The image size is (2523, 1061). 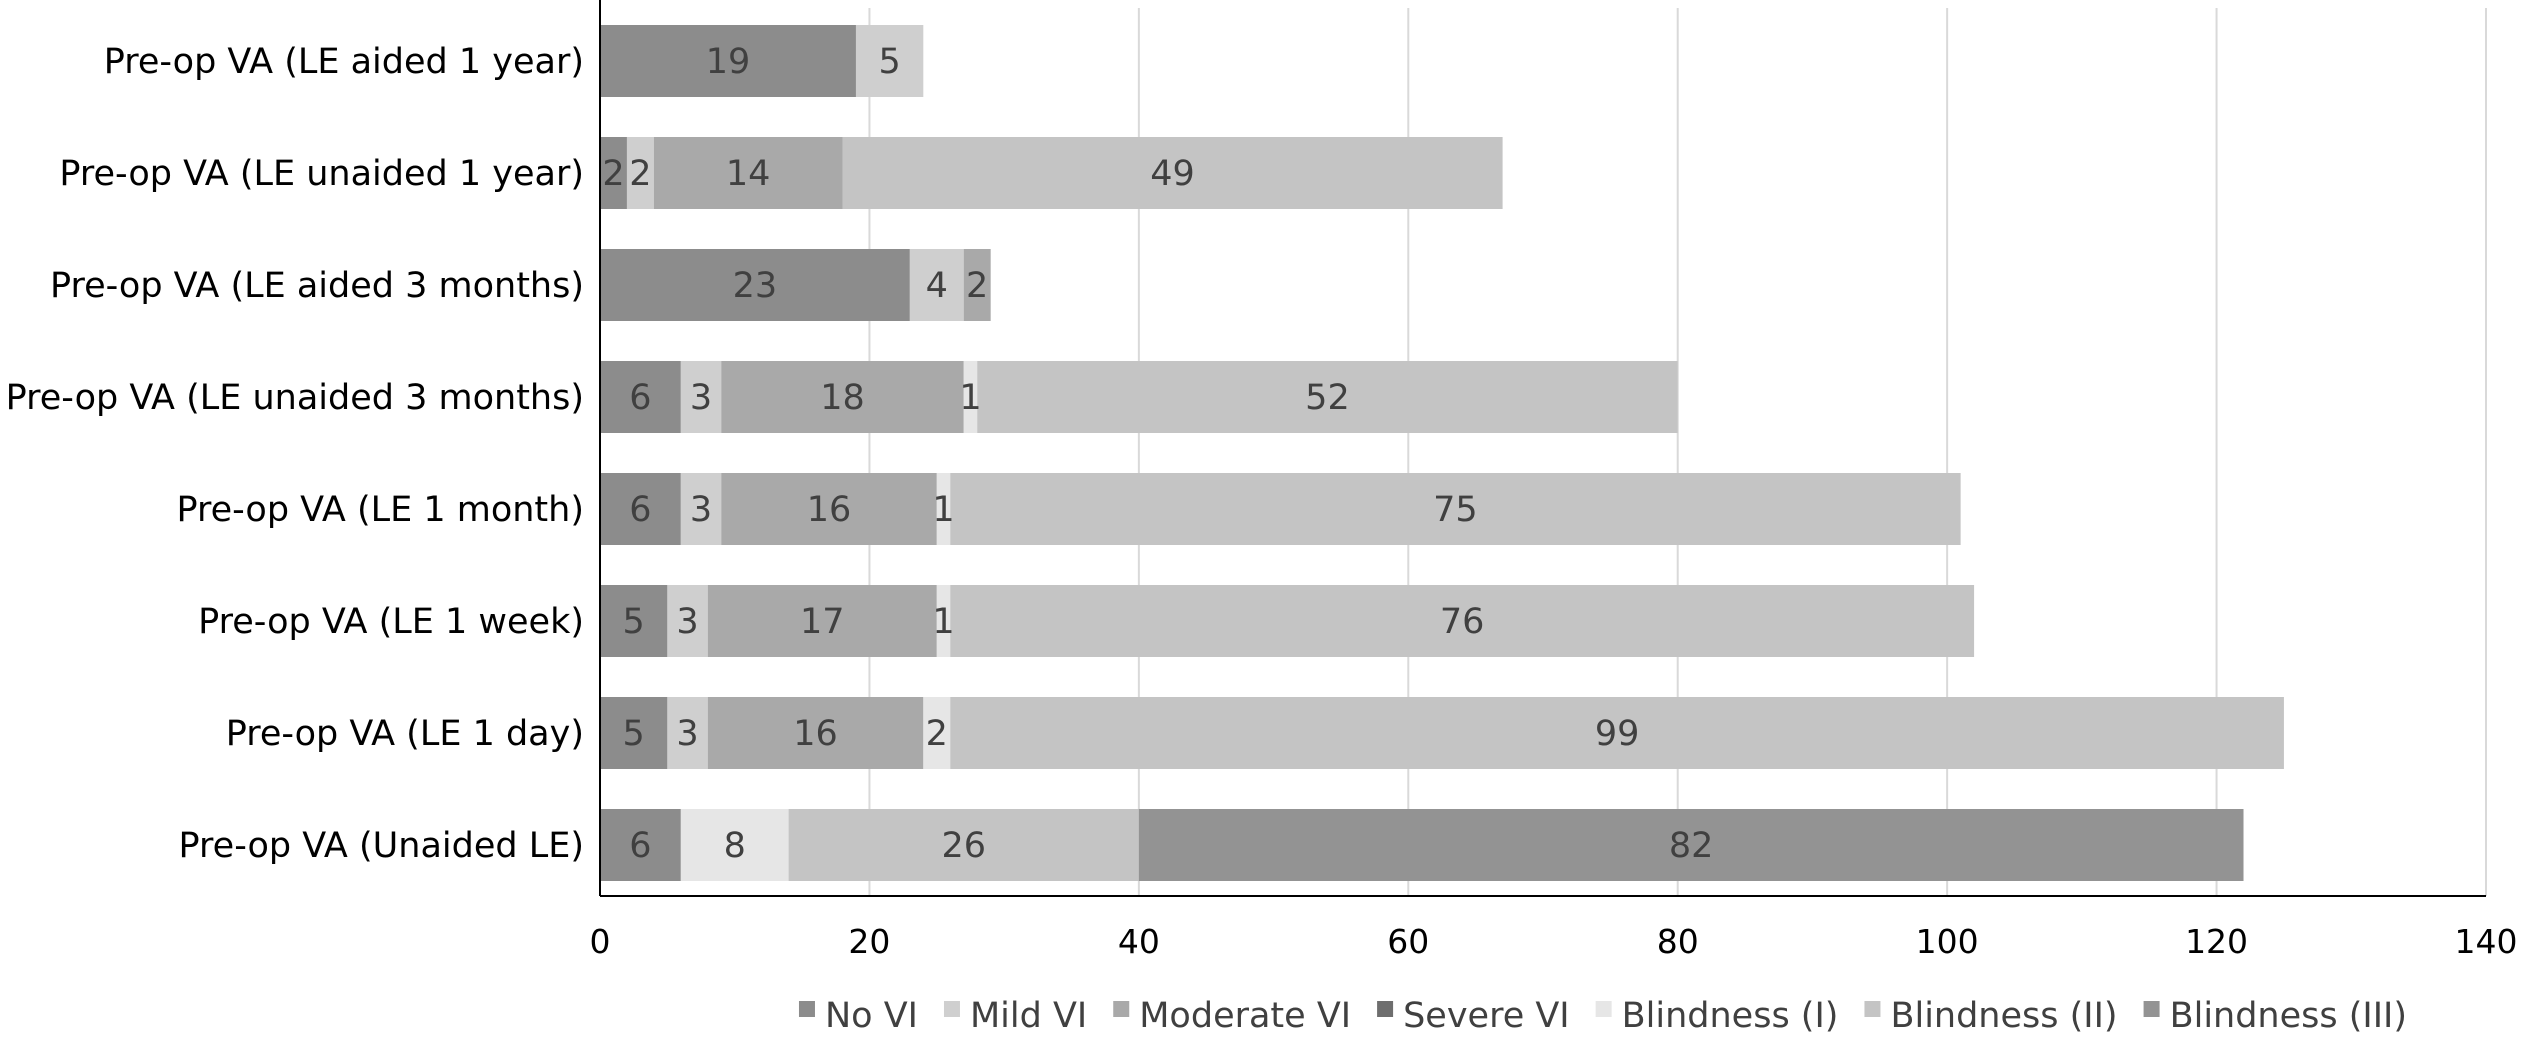 What do you see at coordinates (869, 941) in the screenshot?
I see `x-tick-label-20: 20` at bounding box center [869, 941].